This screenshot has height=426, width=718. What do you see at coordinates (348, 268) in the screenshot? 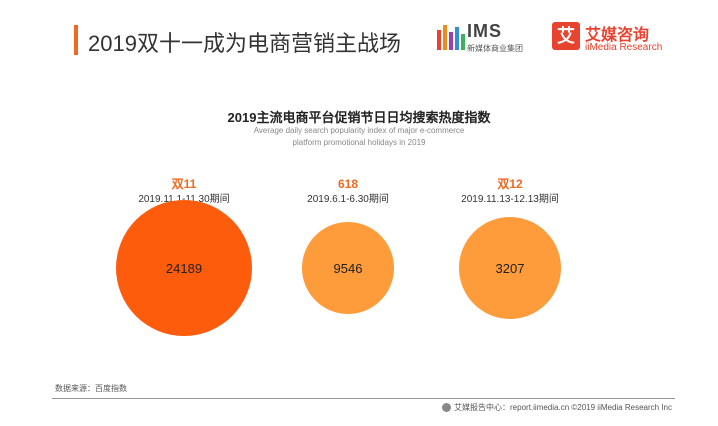
I see `bubble-1: 9546` at bounding box center [348, 268].